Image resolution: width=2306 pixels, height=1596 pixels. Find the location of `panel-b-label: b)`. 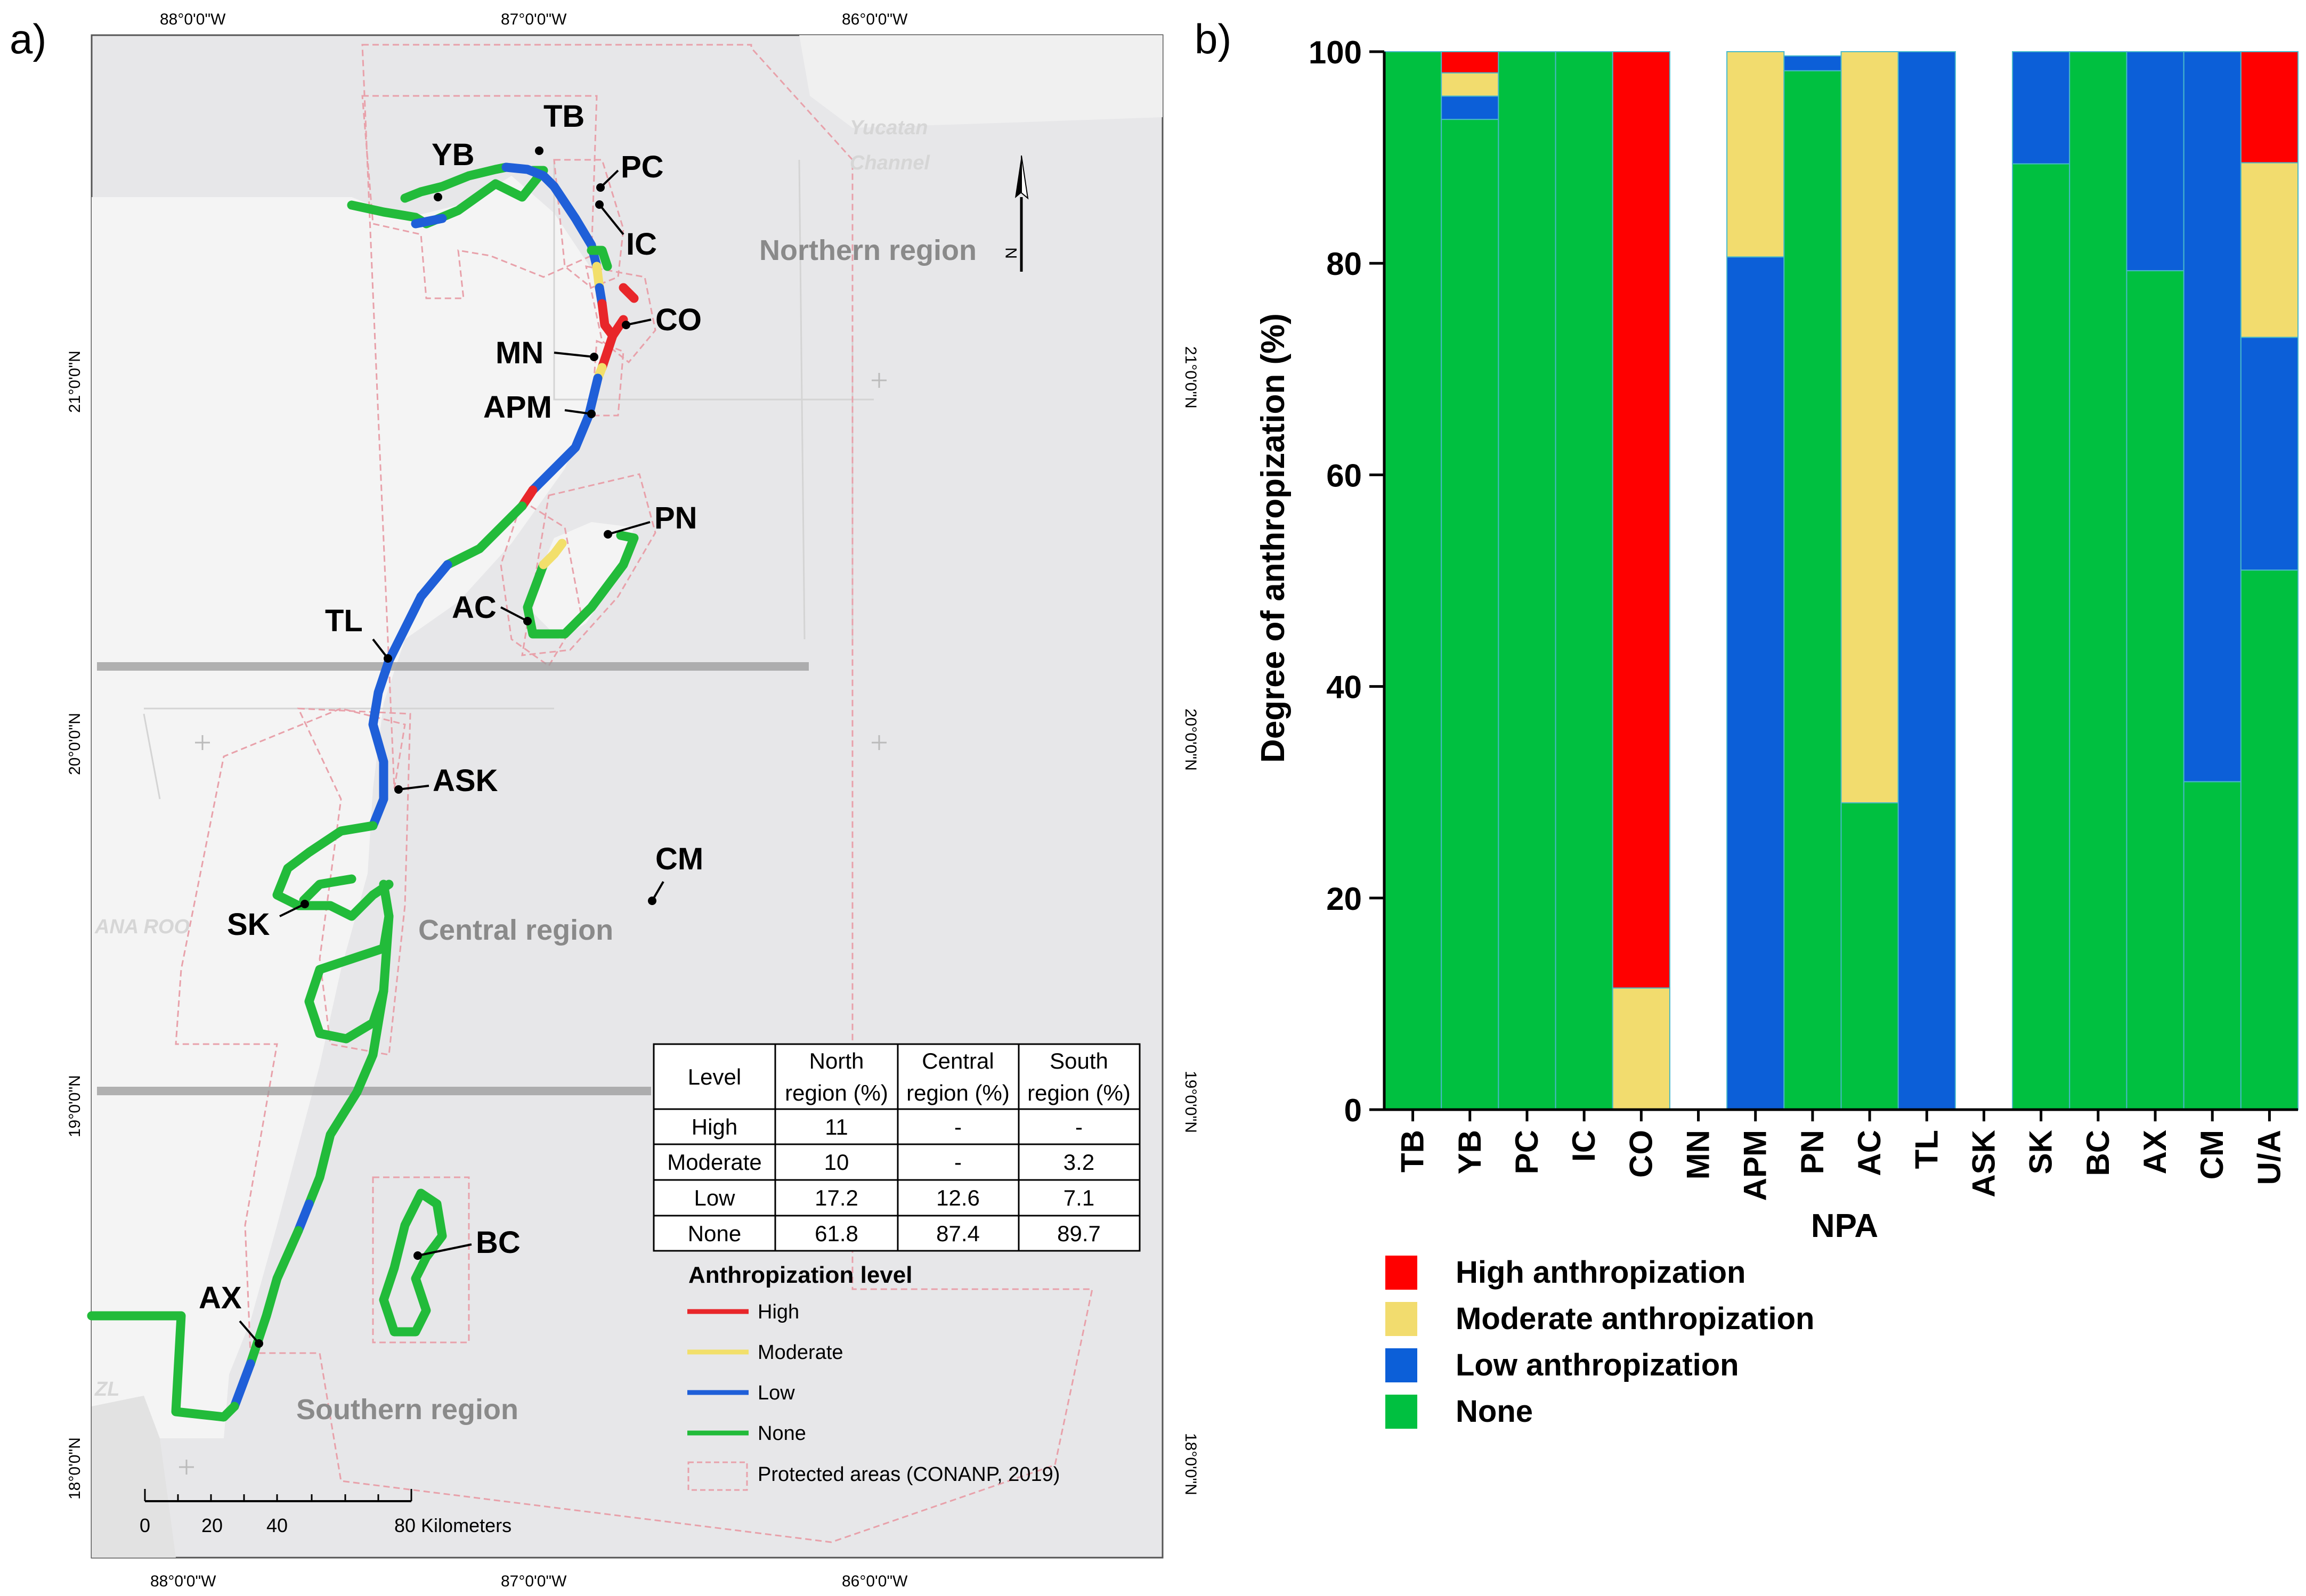

panel-b-label: b) is located at coordinates (1213, 38).